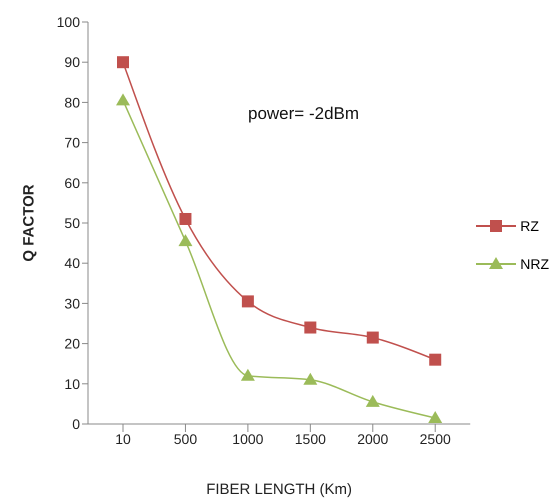 This screenshot has width=559, height=504. What do you see at coordinates (72, 384) in the screenshot?
I see `y-tick-label: 10` at bounding box center [72, 384].